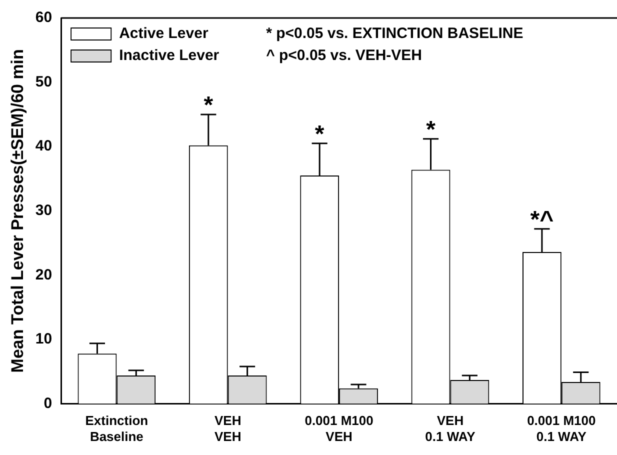  I want to click on y-tick-label: 20, so click(43, 275).